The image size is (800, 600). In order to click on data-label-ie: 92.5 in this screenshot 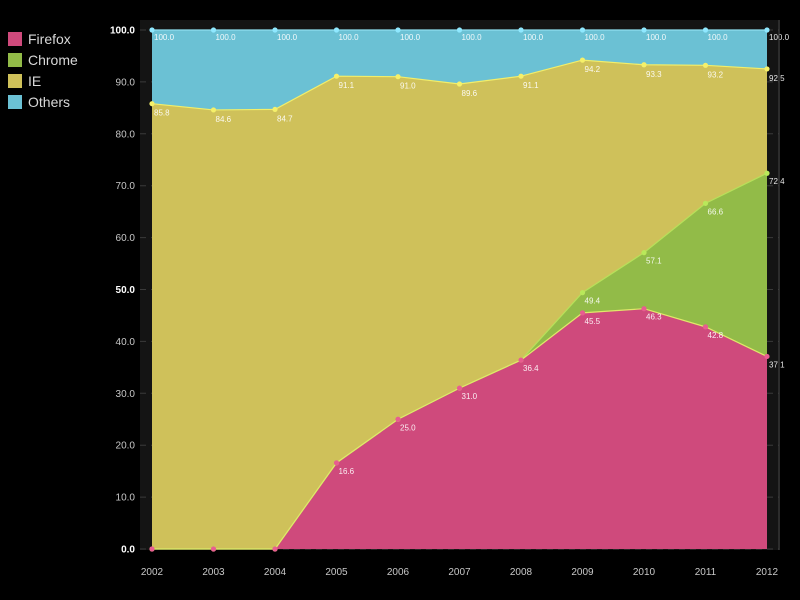, I will do `click(777, 78)`.